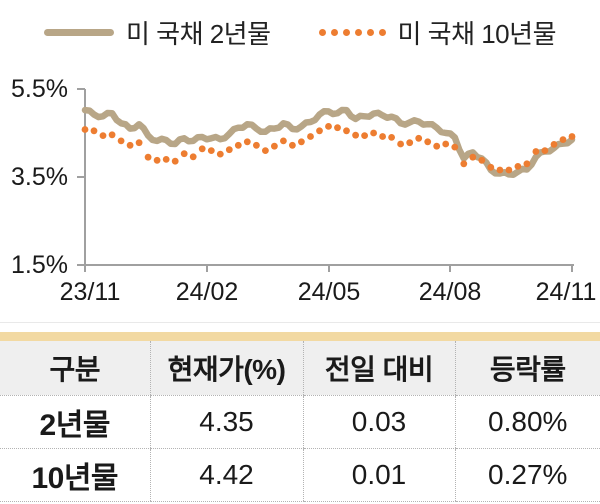 Image resolution: width=600 pixels, height=504 pixels. What do you see at coordinates (39, 89) in the screenshot?
I see `y-tick-label: 5.5%` at bounding box center [39, 89].